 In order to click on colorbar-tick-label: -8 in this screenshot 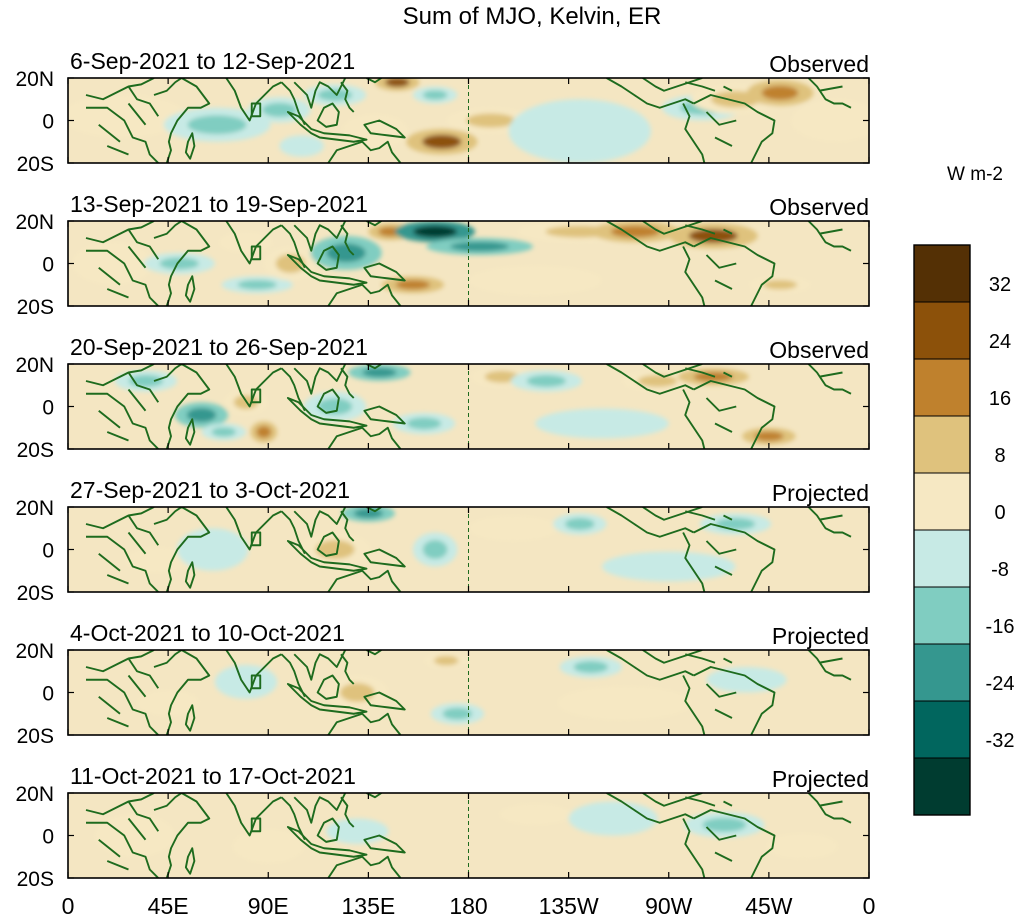, I will do `click(1000, 570)`.